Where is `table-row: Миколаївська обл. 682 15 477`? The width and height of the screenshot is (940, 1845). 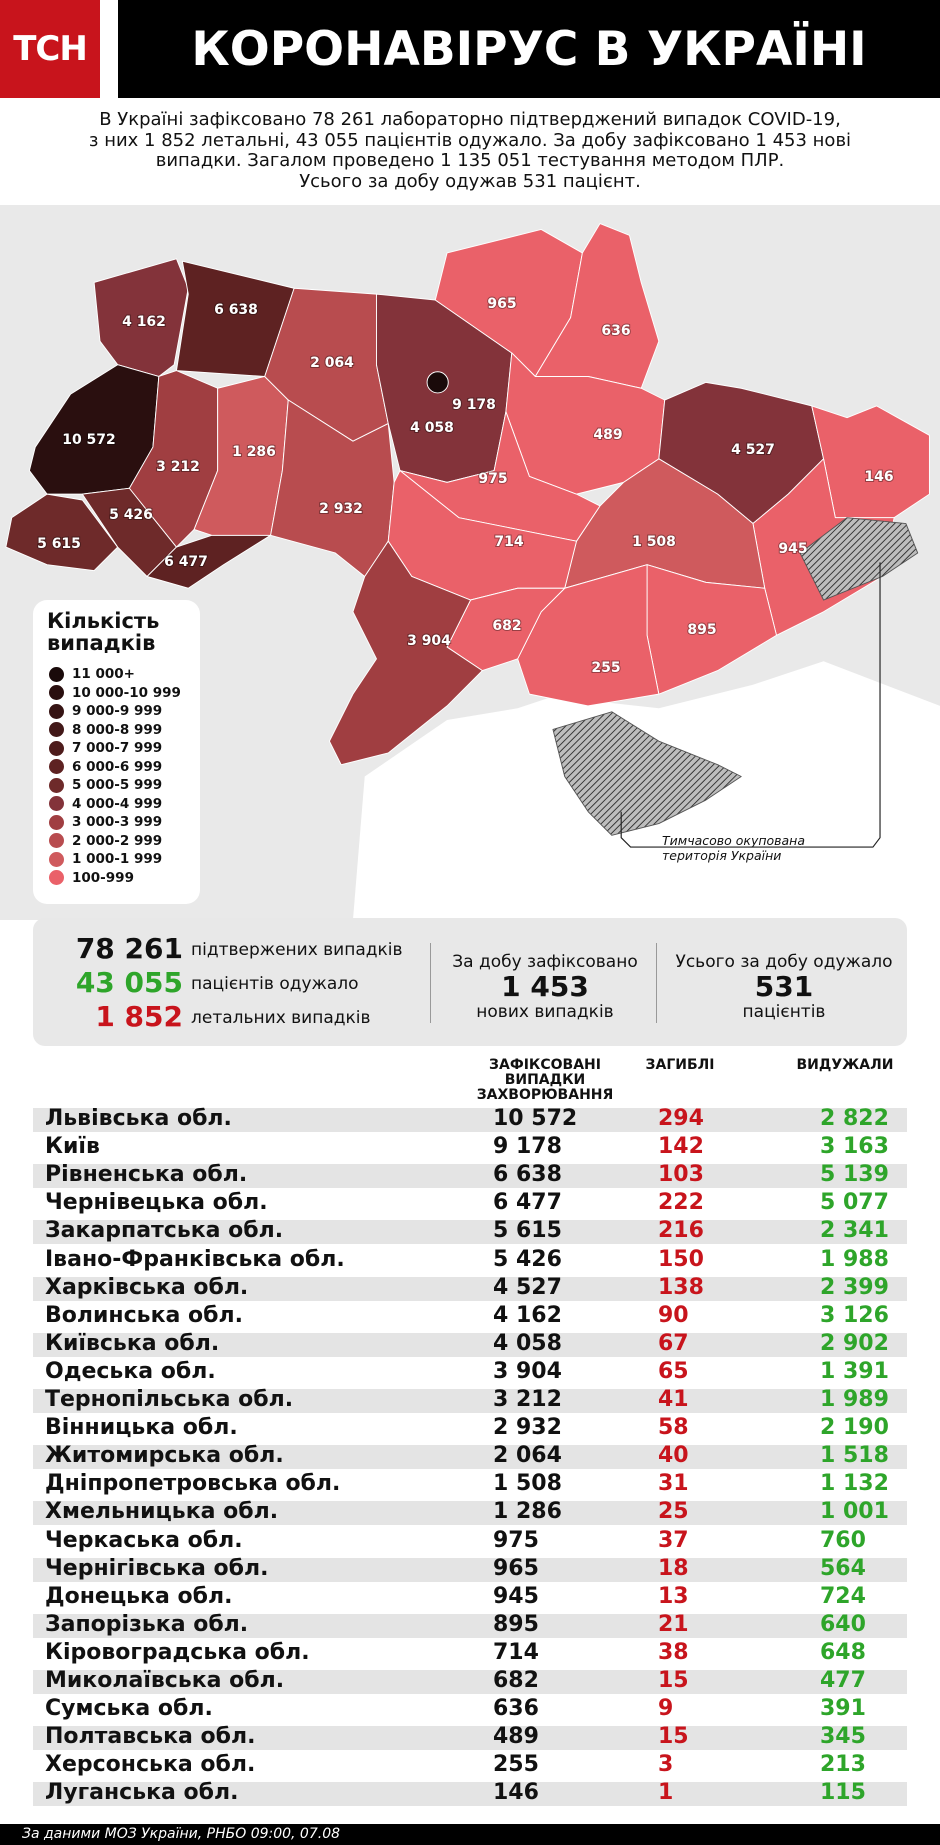
table-row: Миколаївська обл. 682 15 477 is located at coordinates (470, 1681).